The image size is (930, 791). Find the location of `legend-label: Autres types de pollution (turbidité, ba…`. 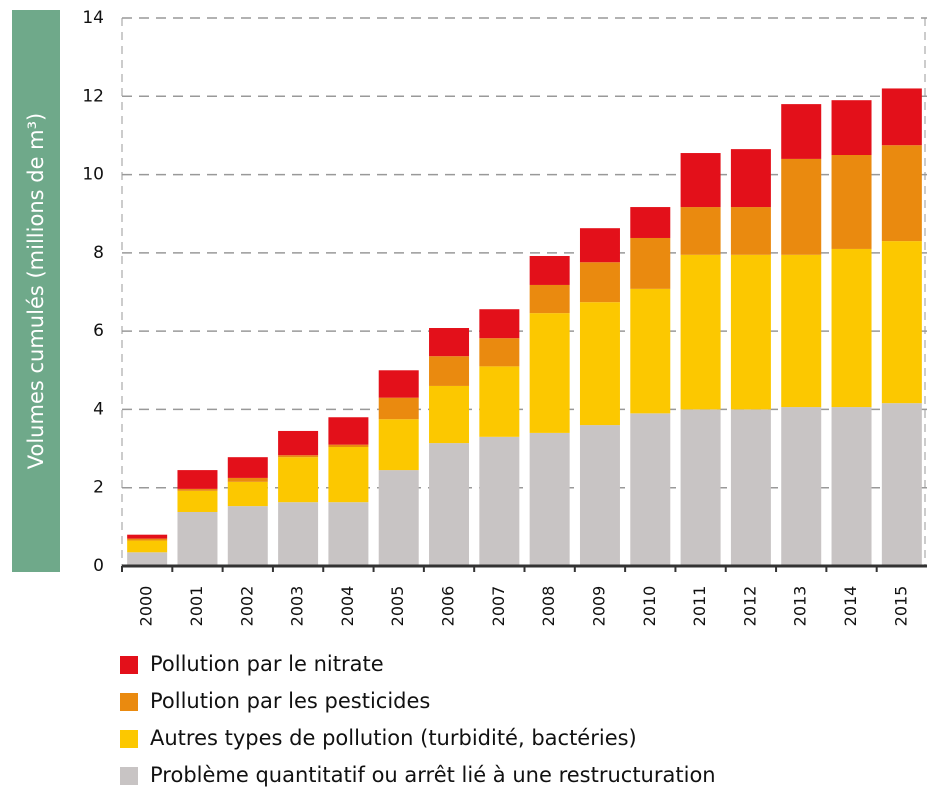

legend-label: Autres types de pollution (turbidité, ba… is located at coordinates (393, 738).